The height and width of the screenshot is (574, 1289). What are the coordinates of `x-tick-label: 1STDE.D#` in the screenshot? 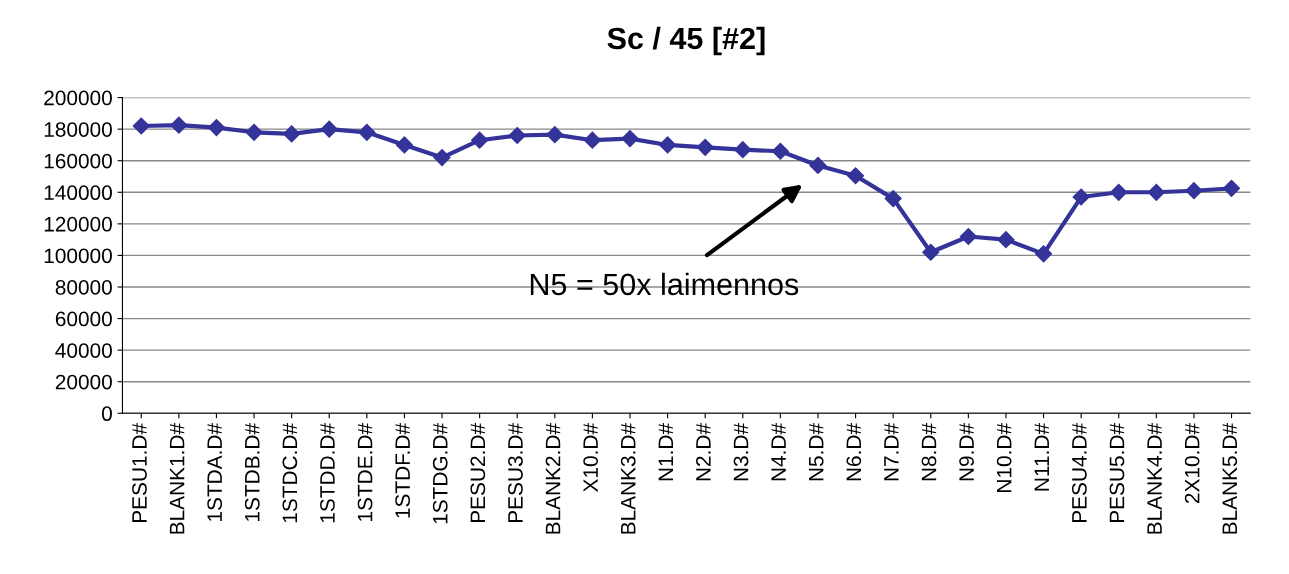 It's located at (365, 472).